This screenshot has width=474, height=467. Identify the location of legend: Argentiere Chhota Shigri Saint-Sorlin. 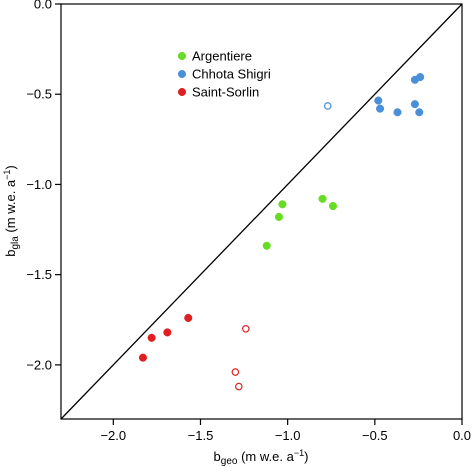
(224, 74).